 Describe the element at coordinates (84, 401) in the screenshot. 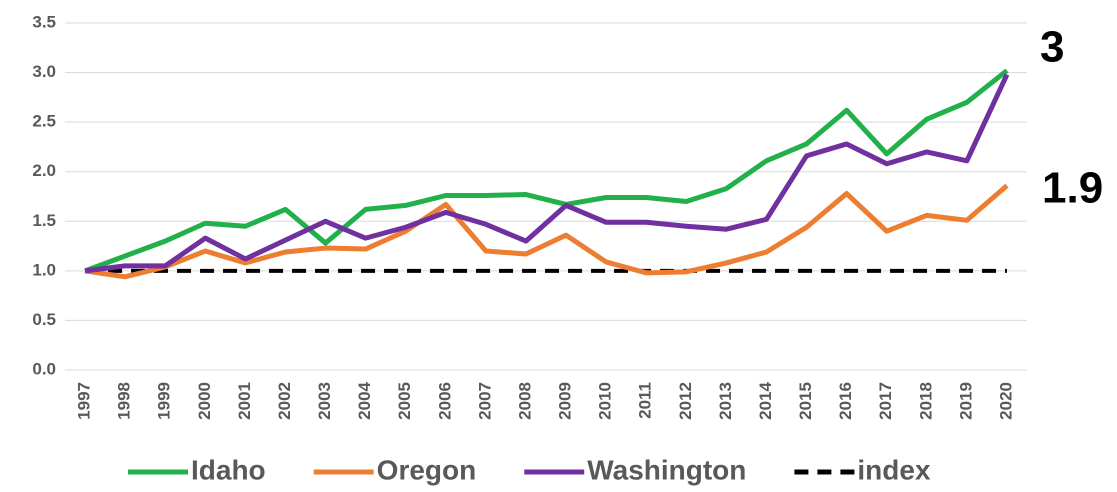

I see `x-tick-label: 1997` at that location.